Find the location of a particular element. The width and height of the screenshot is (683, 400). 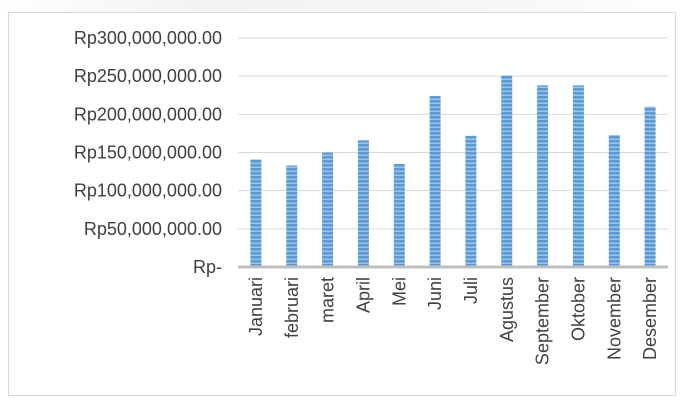

x-tick-label: Oktober is located at coordinates (578, 309).